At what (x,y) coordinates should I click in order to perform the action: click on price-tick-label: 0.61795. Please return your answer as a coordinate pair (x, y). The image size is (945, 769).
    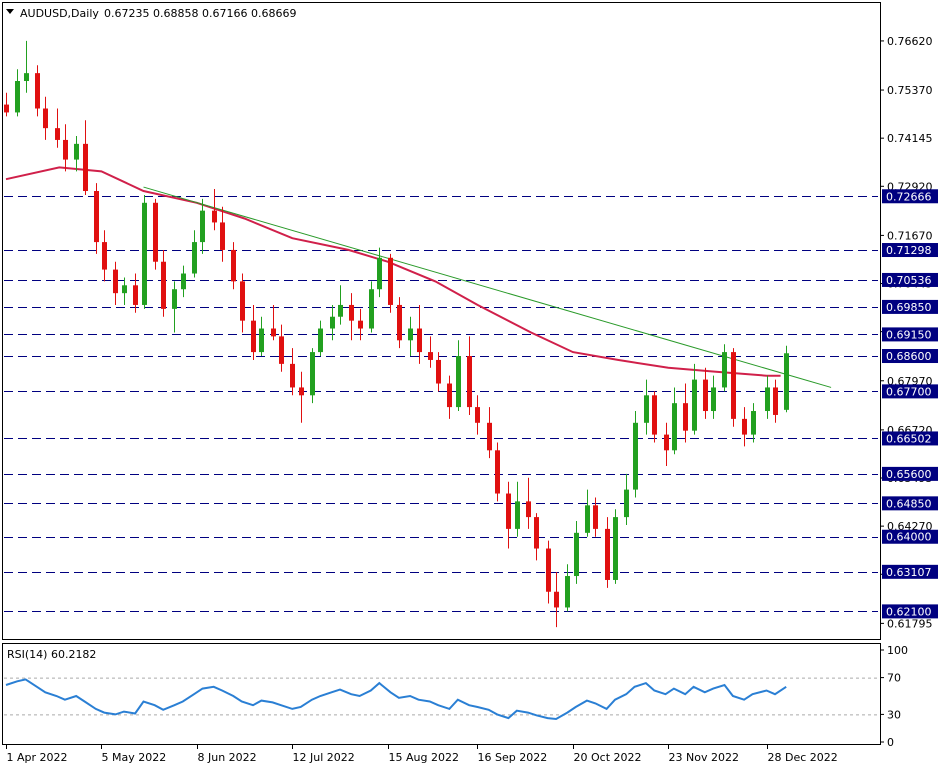
    Looking at the image, I should click on (910, 623).